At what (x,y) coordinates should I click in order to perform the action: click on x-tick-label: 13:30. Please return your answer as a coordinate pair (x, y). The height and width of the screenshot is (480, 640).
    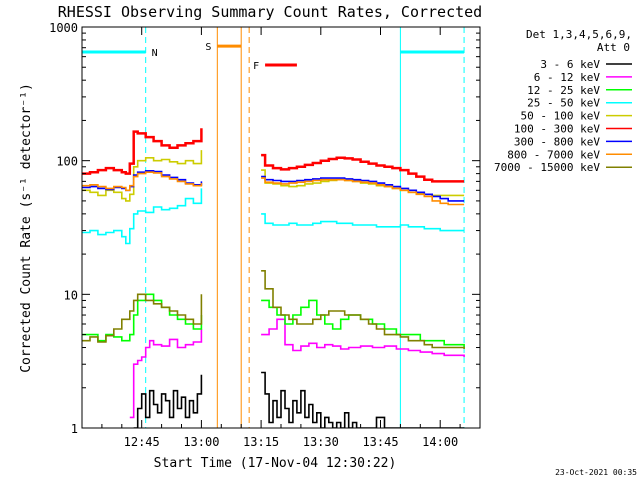
    Looking at the image, I should click on (321, 442).